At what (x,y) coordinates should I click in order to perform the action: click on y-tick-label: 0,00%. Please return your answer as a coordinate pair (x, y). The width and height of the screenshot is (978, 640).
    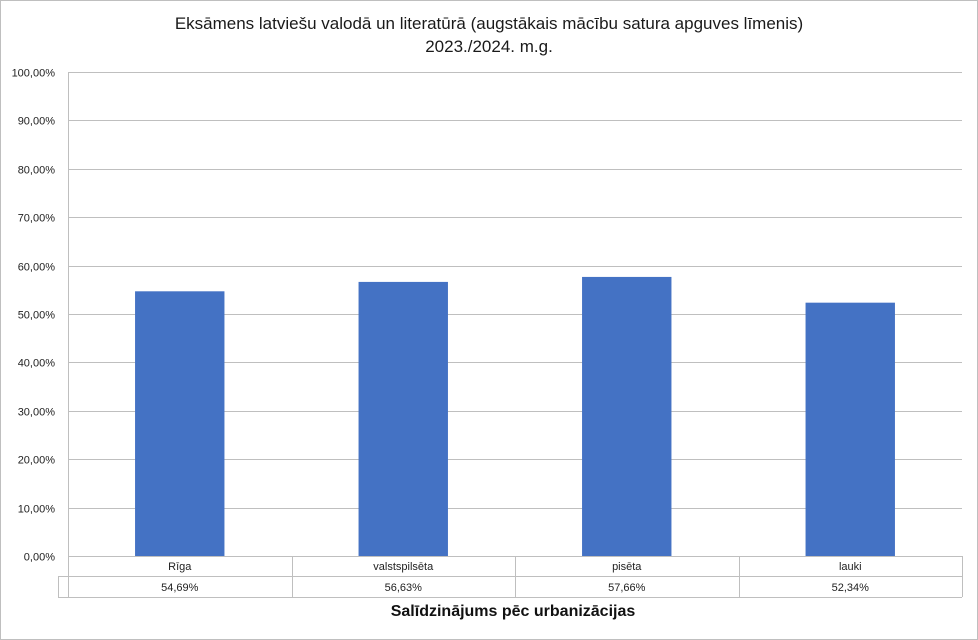
    Looking at the image, I should click on (39, 558).